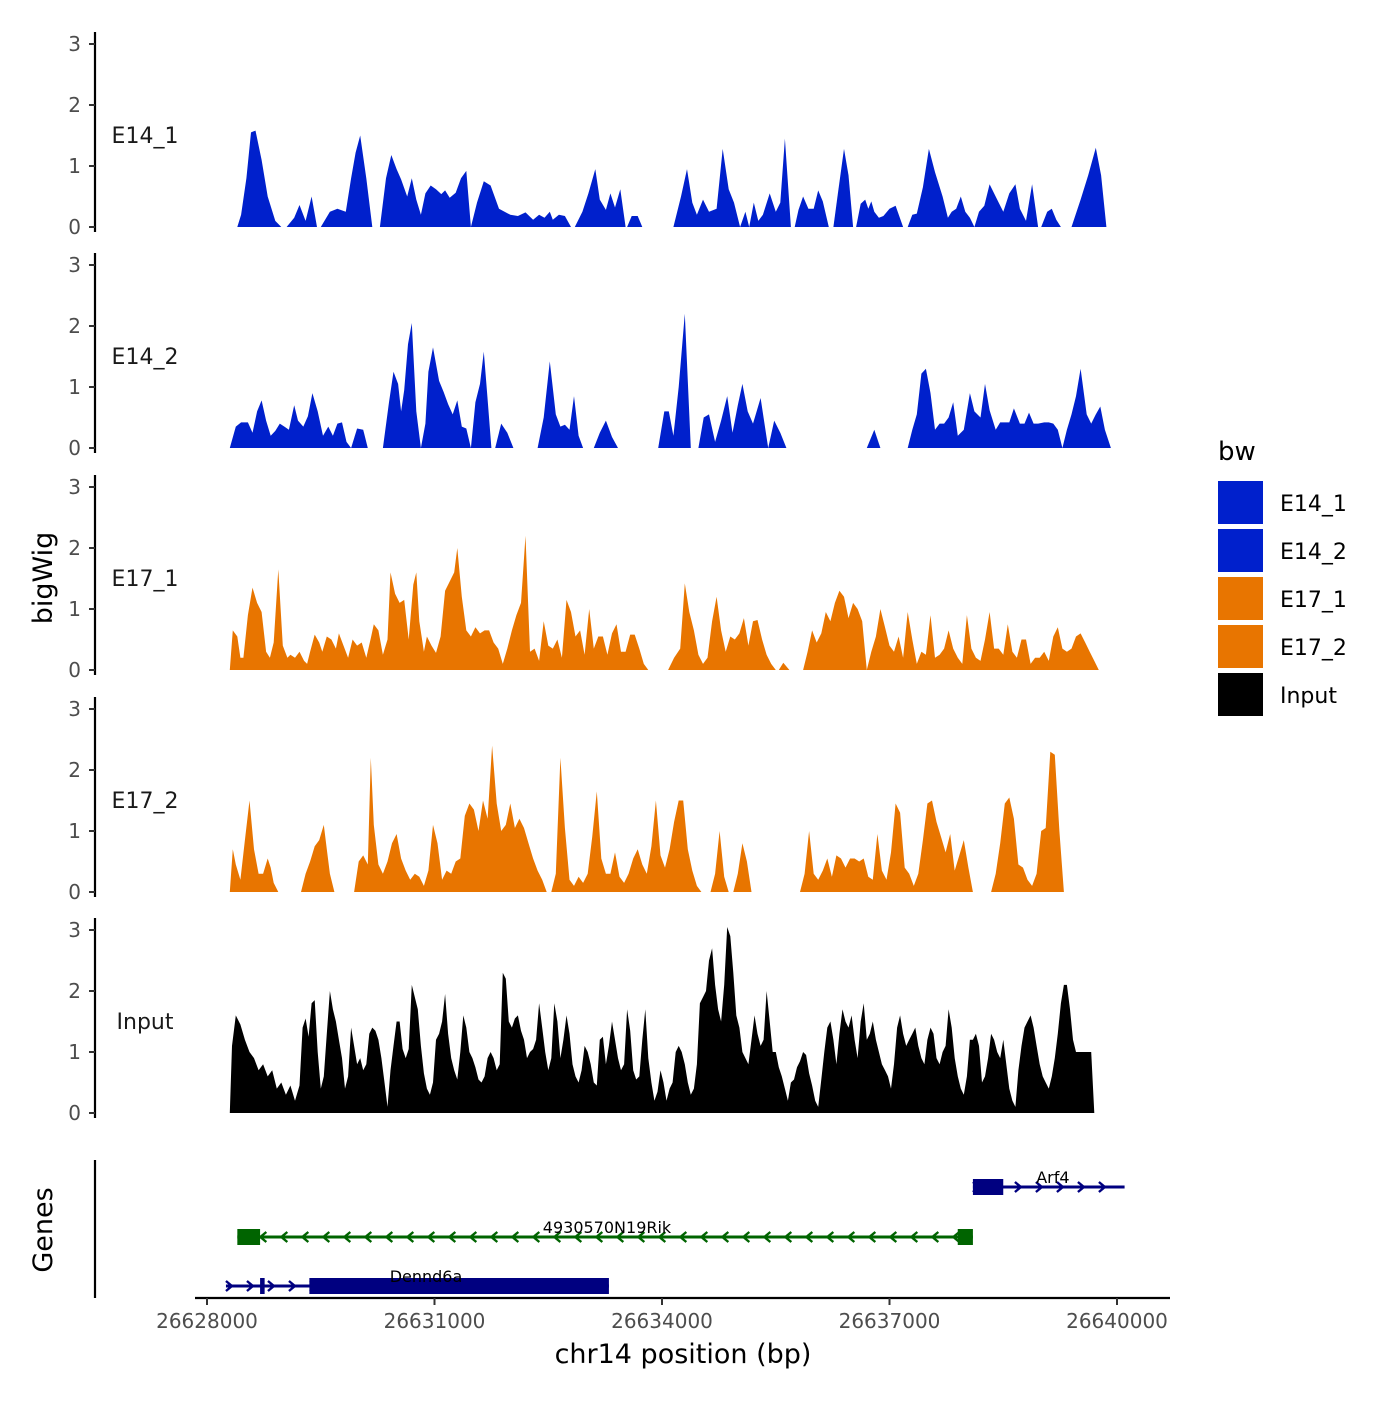 The height and width of the screenshot is (1404, 1400). I want to click on track-E14_2: 0 1 2 3 E14_2, so click(589, 356).